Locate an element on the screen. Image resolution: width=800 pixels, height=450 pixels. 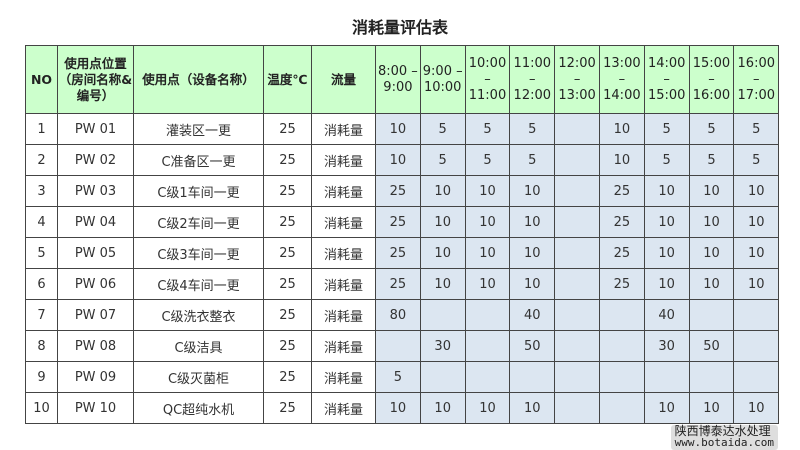
header-time-slot: 13:00 – 14:00 is located at coordinates (621, 79).